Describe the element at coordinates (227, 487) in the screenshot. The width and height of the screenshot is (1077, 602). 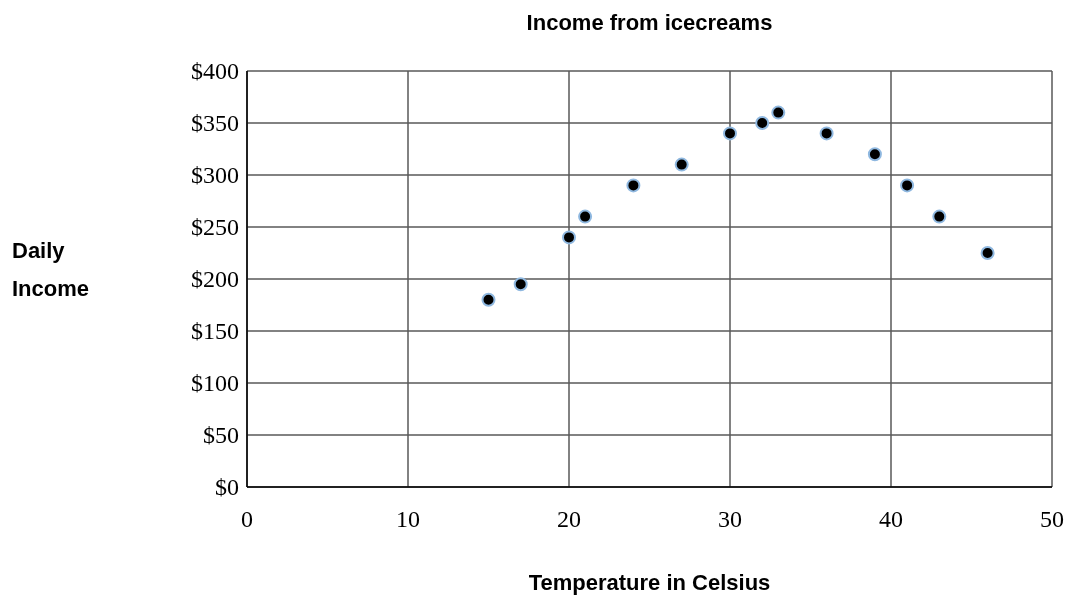
I see `y-tick-label: $0` at that location.